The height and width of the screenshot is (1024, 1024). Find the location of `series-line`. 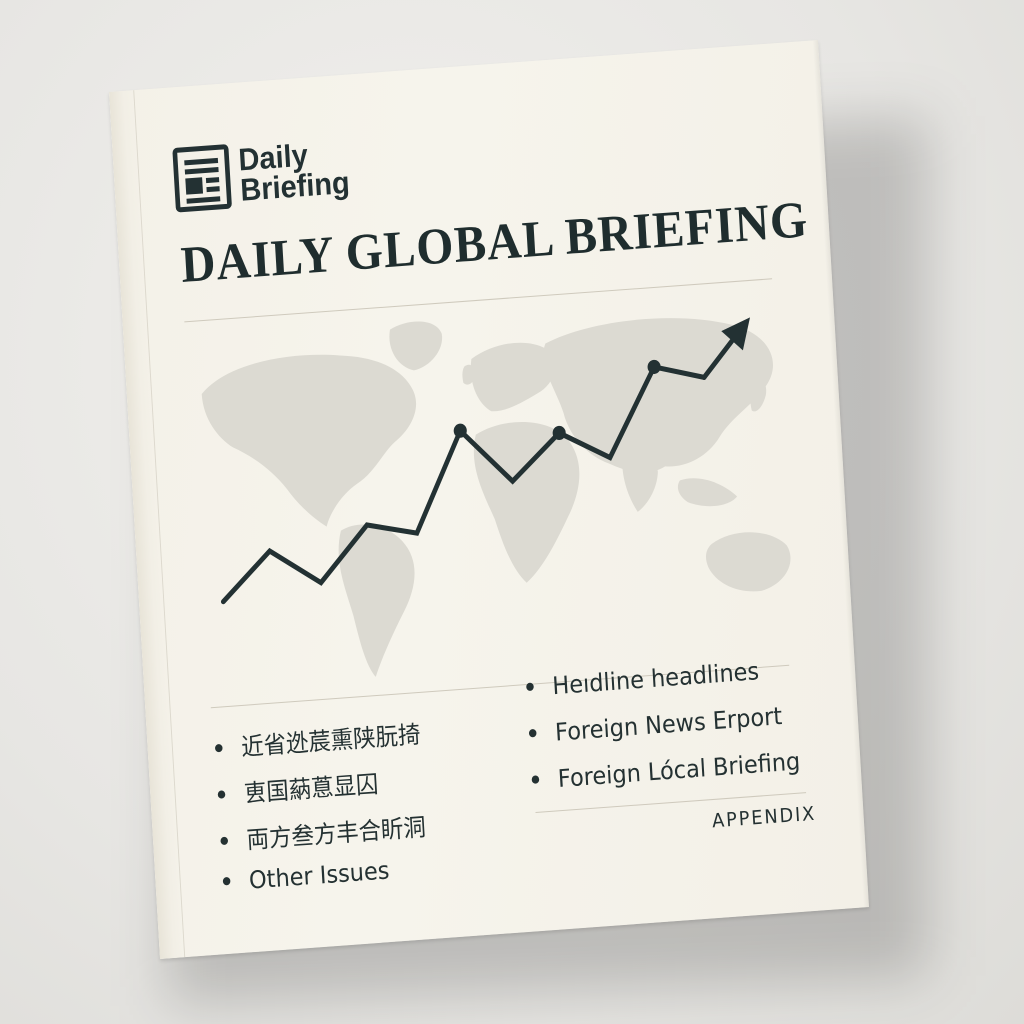

series-line is located at coordinates (463, 484).